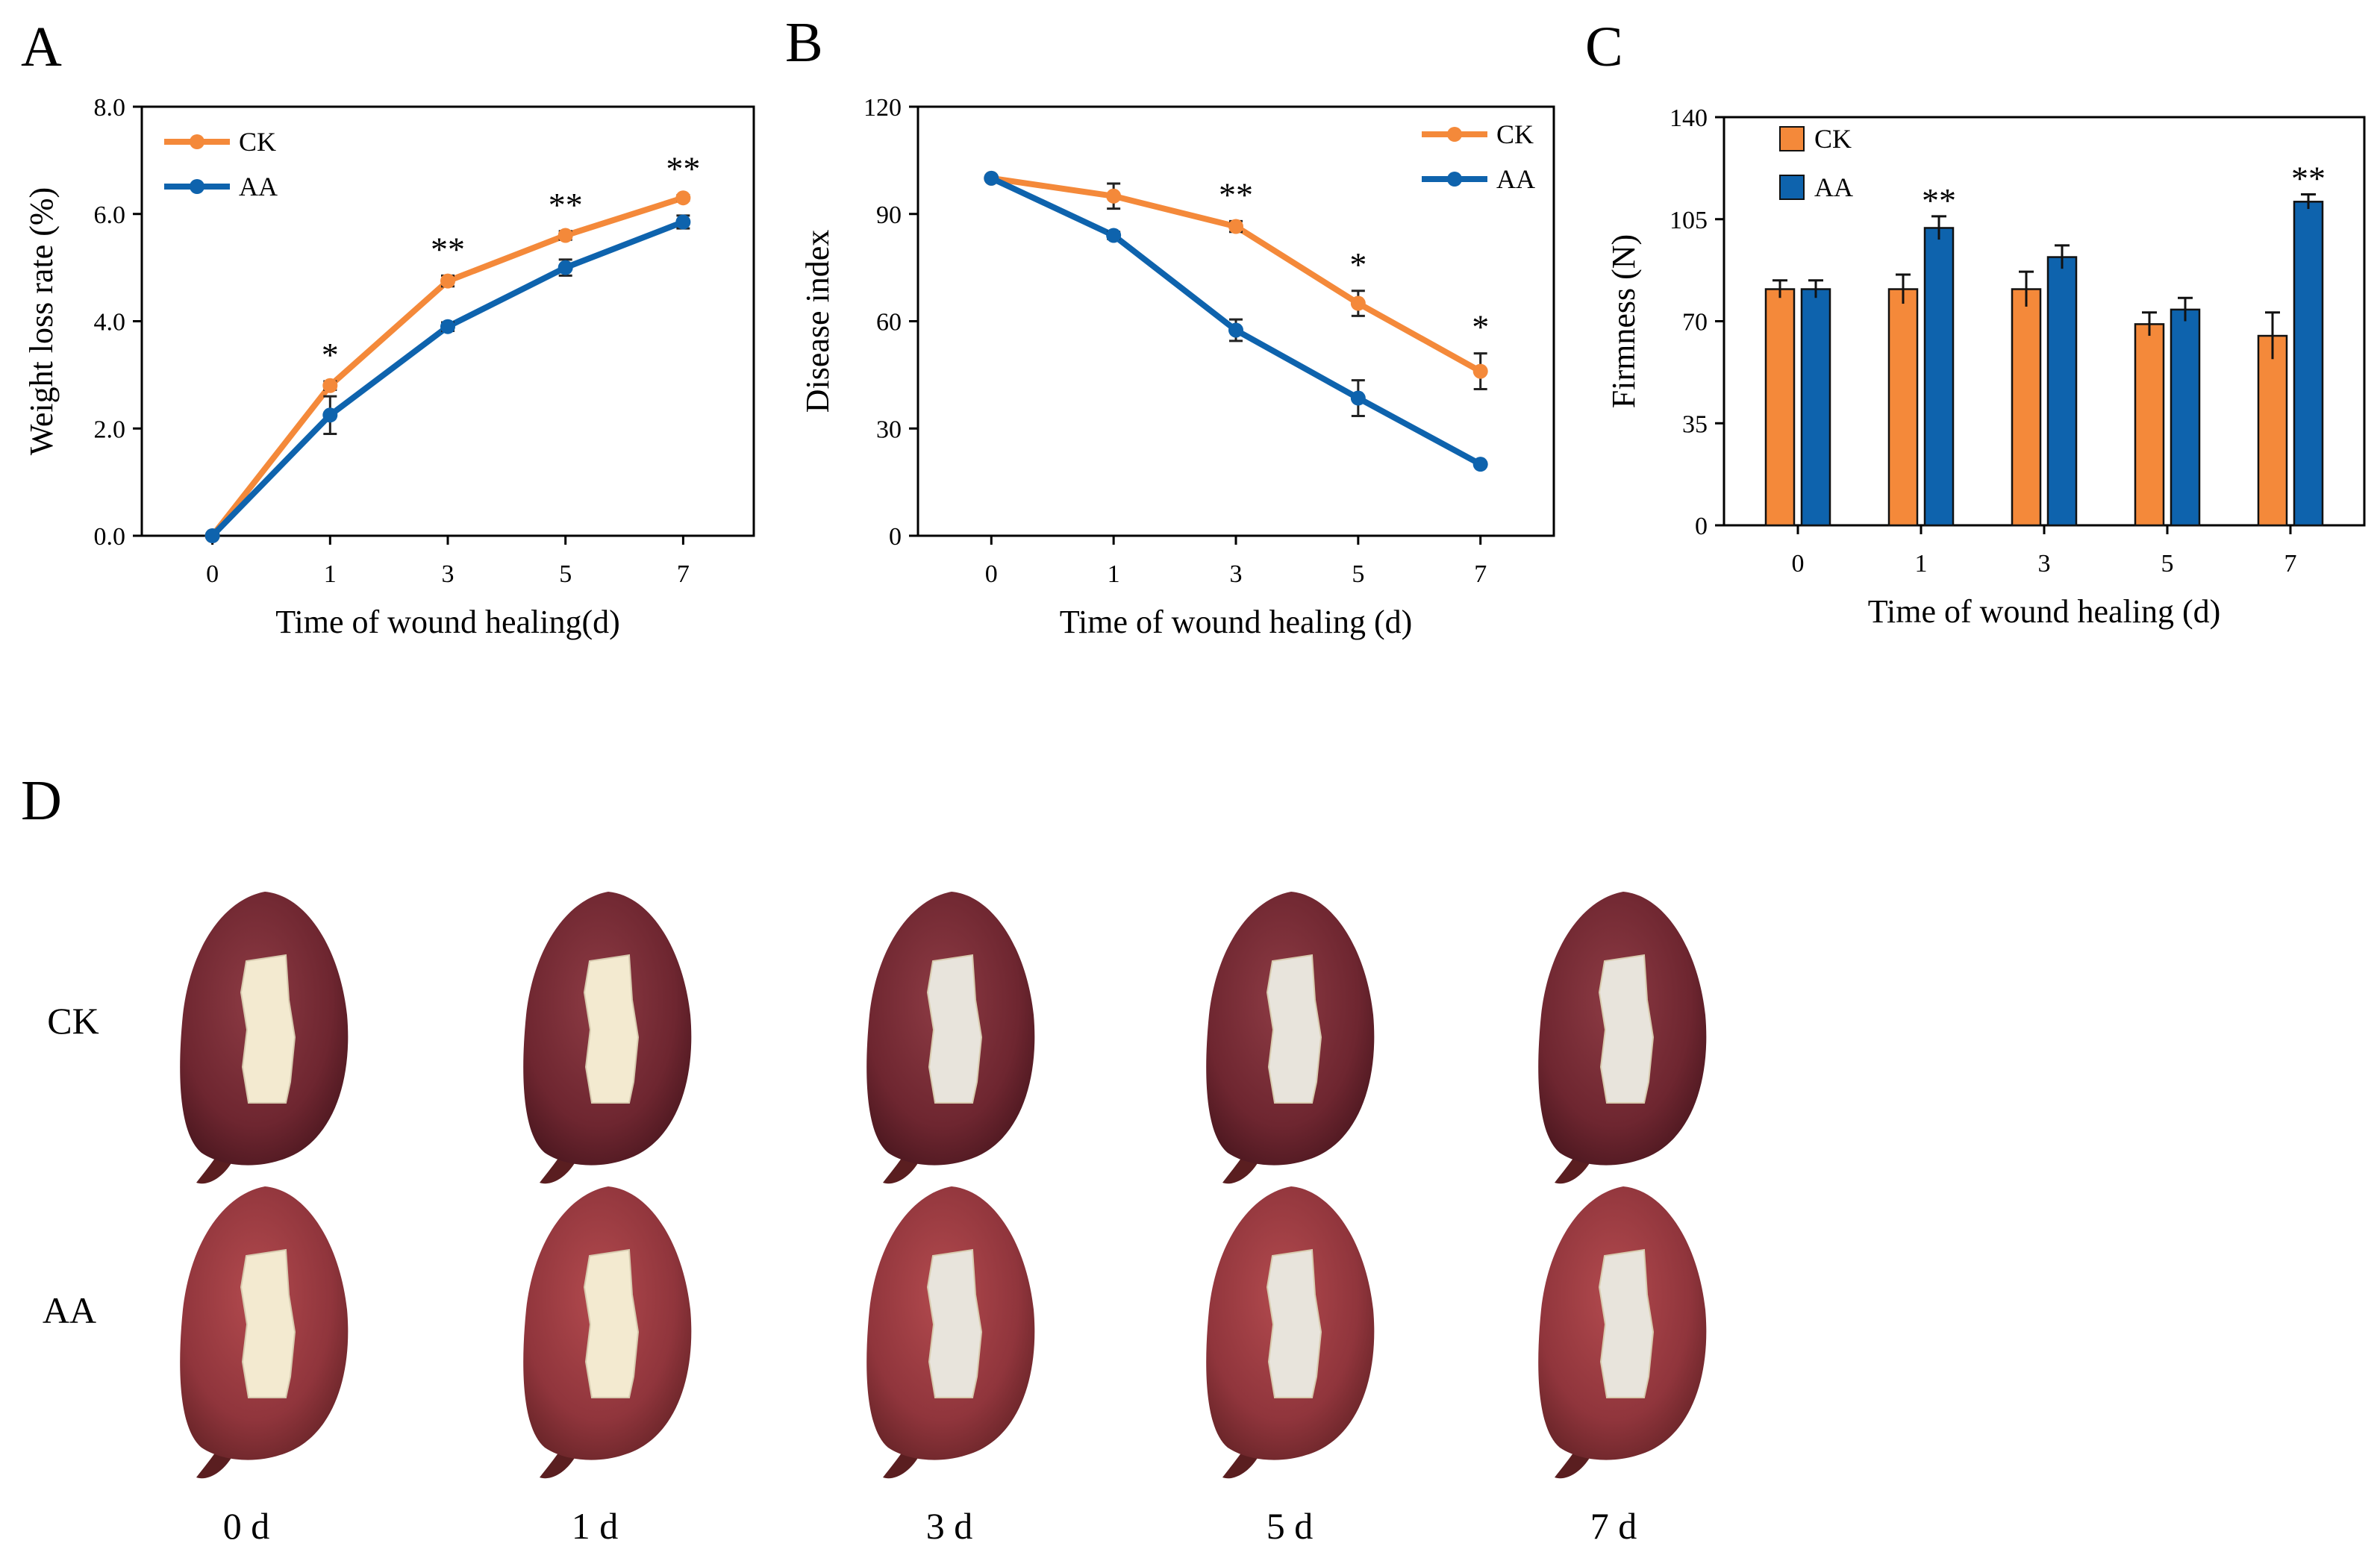 This screenshot has height=1561, width=2380. What do you see at coordinates (1689, 118) in the screenshot?
I see `y-tick-label: 140` at bounding box center [1689, 118].